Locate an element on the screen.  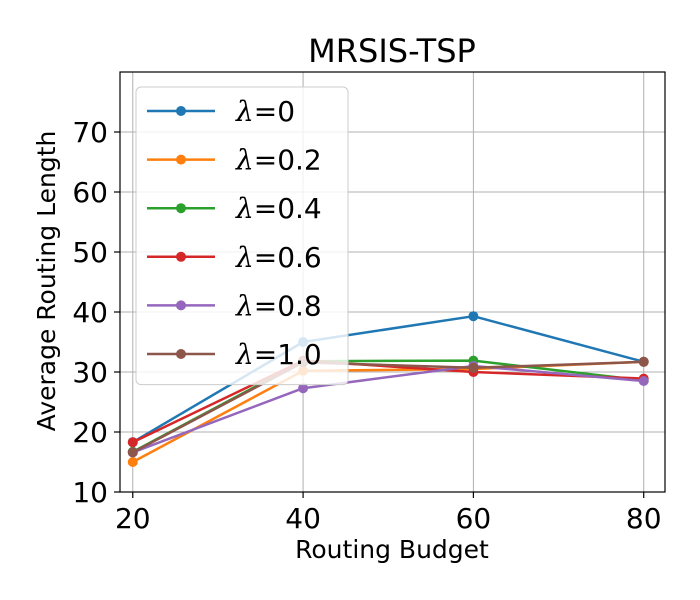
y-axis-label: Average Routing Length is located at coordinates (46, 281).